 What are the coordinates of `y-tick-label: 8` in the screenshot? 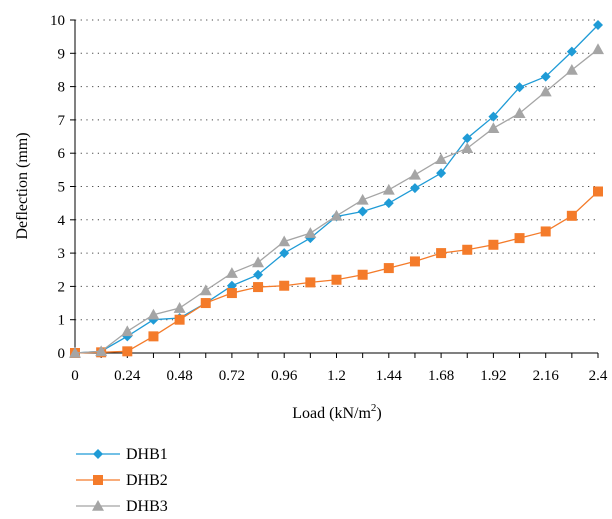 It's located at (62, 88).